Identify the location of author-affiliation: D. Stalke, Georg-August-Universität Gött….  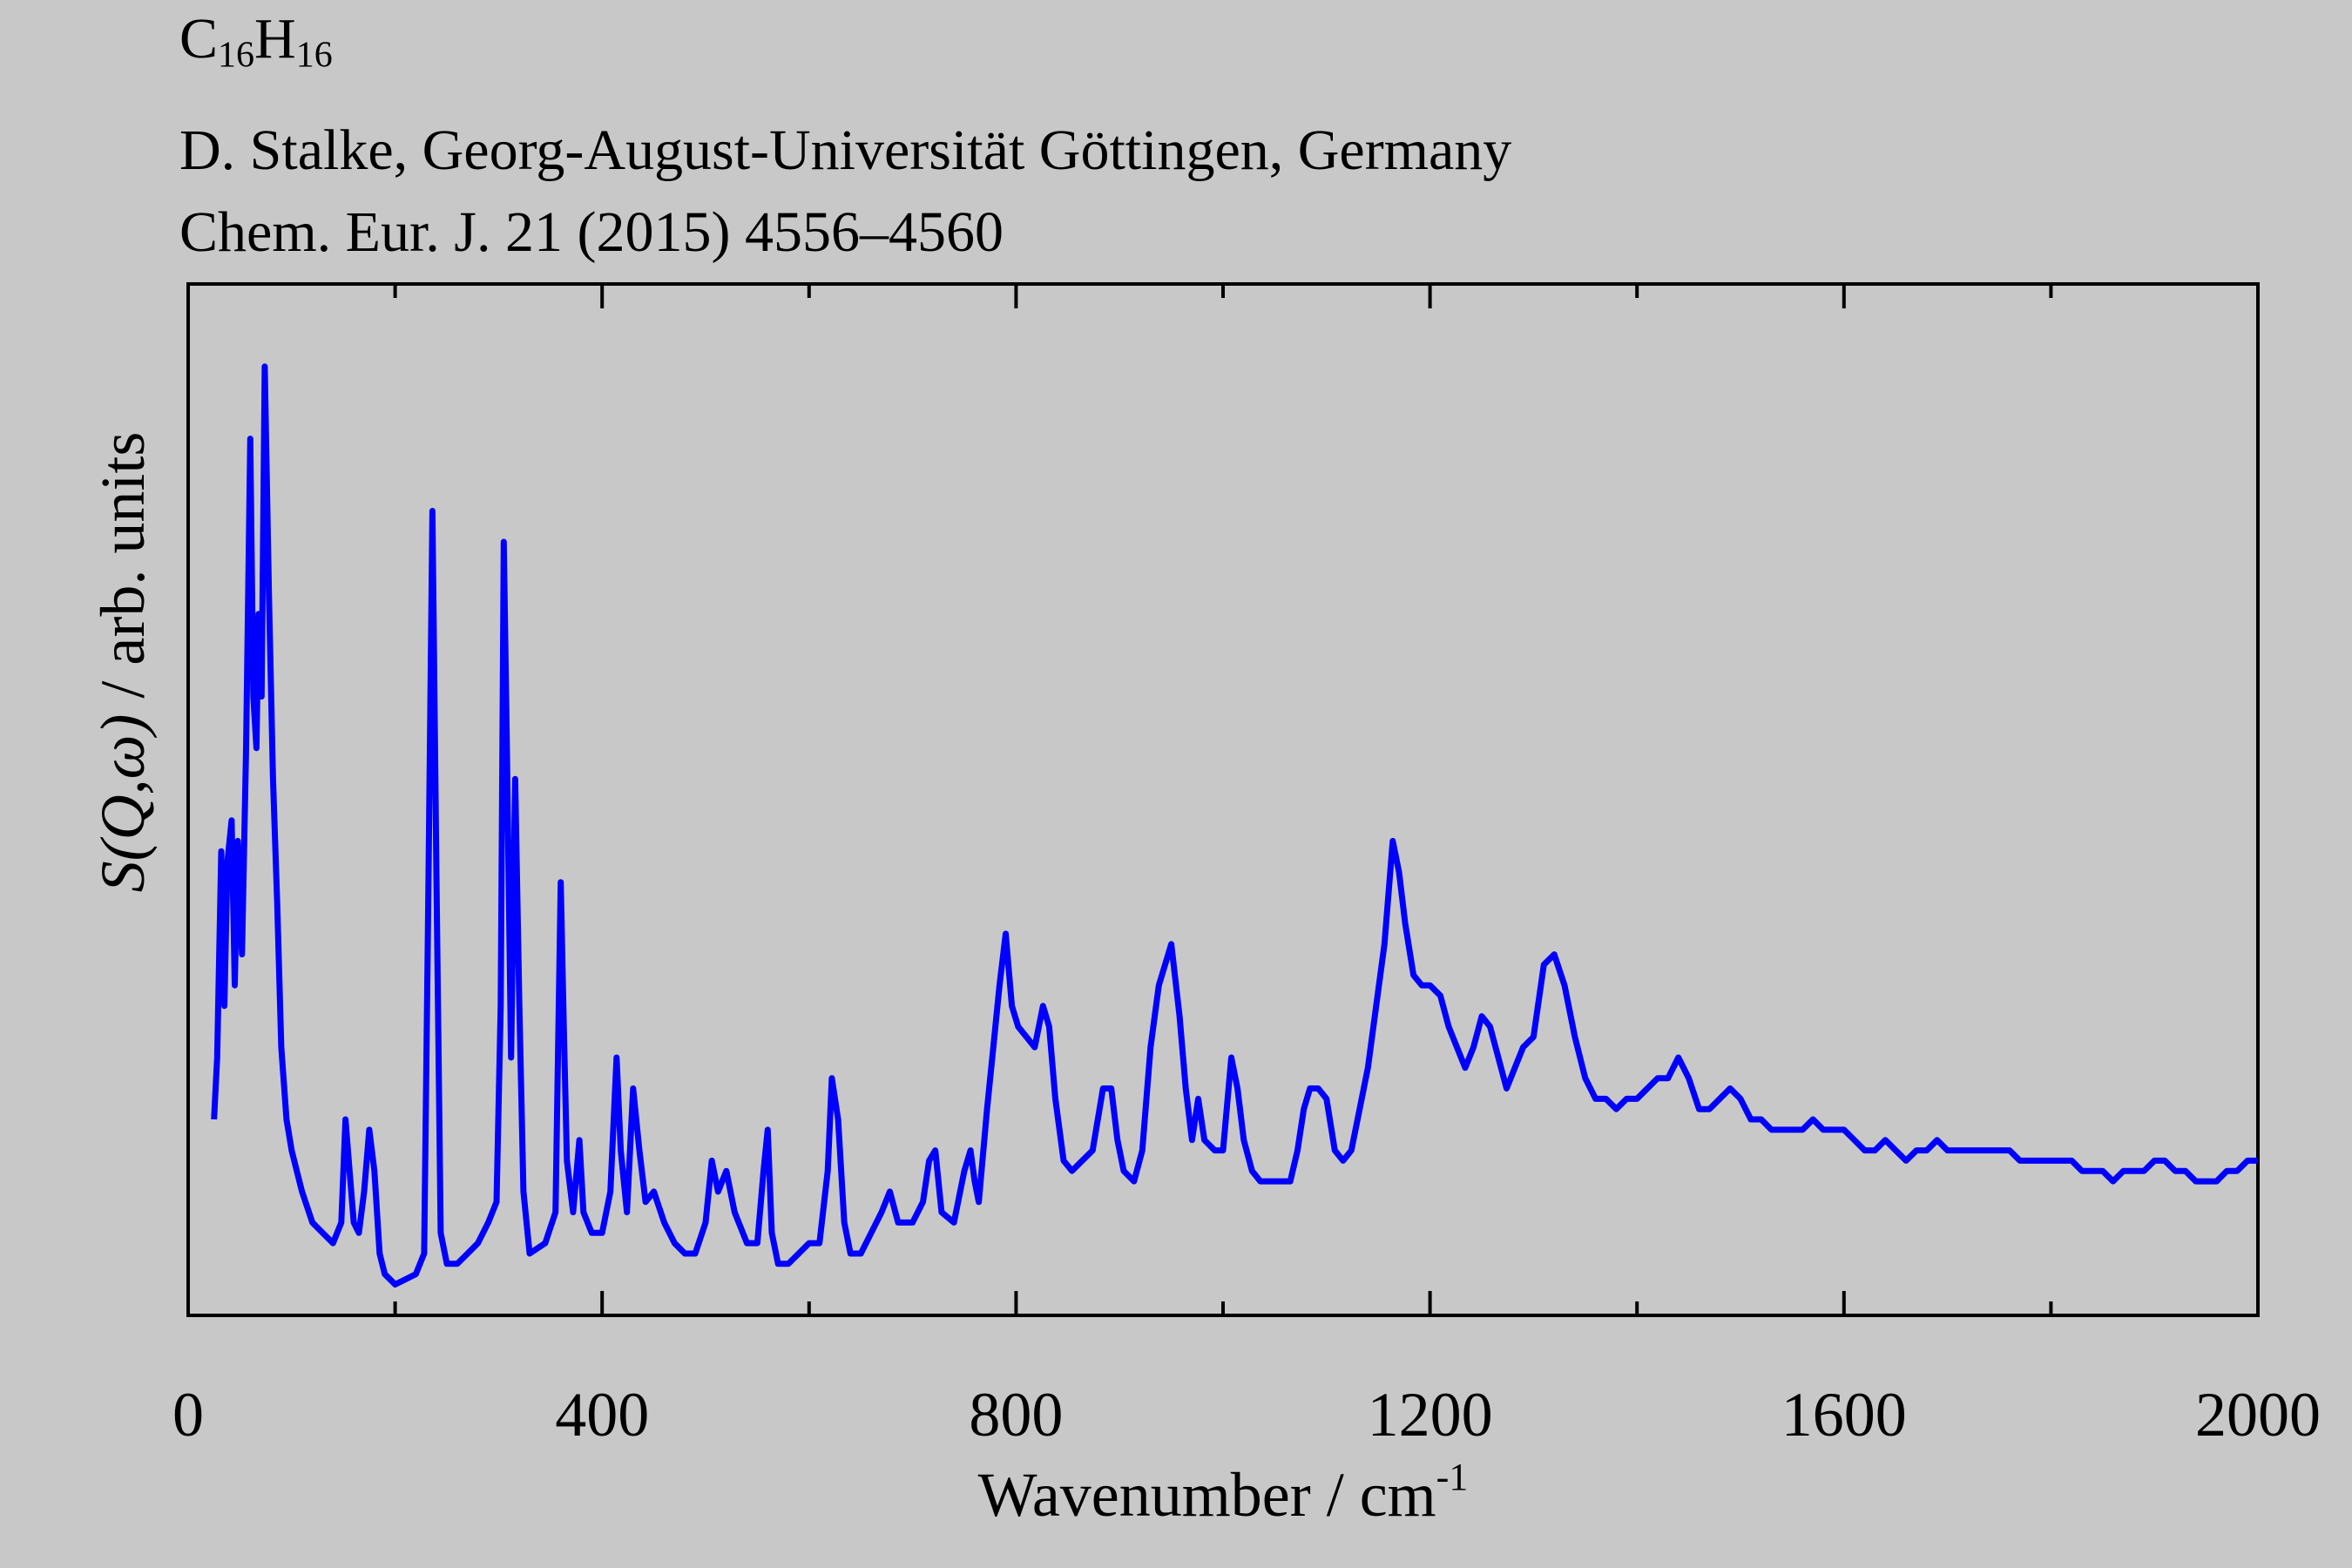
(845, 150).